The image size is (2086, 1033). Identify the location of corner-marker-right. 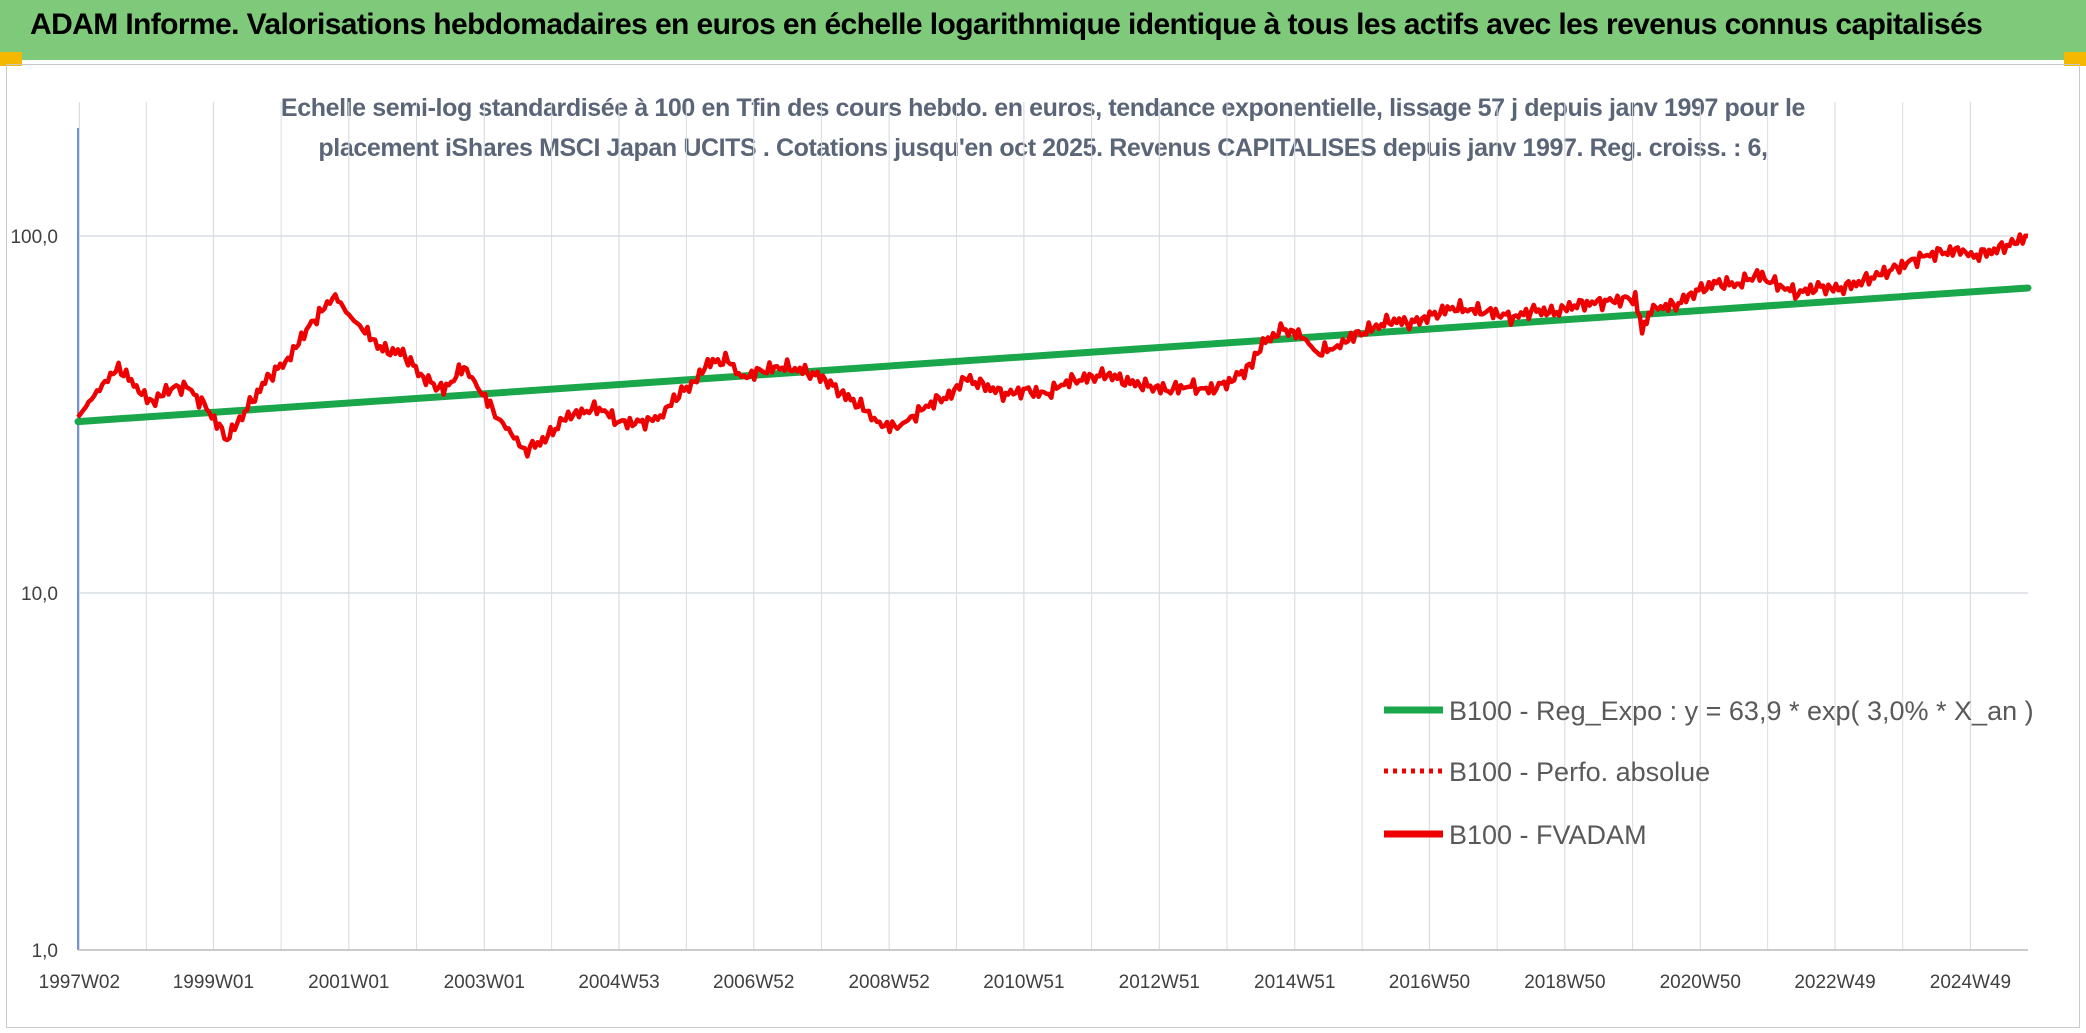
(2075, 59).